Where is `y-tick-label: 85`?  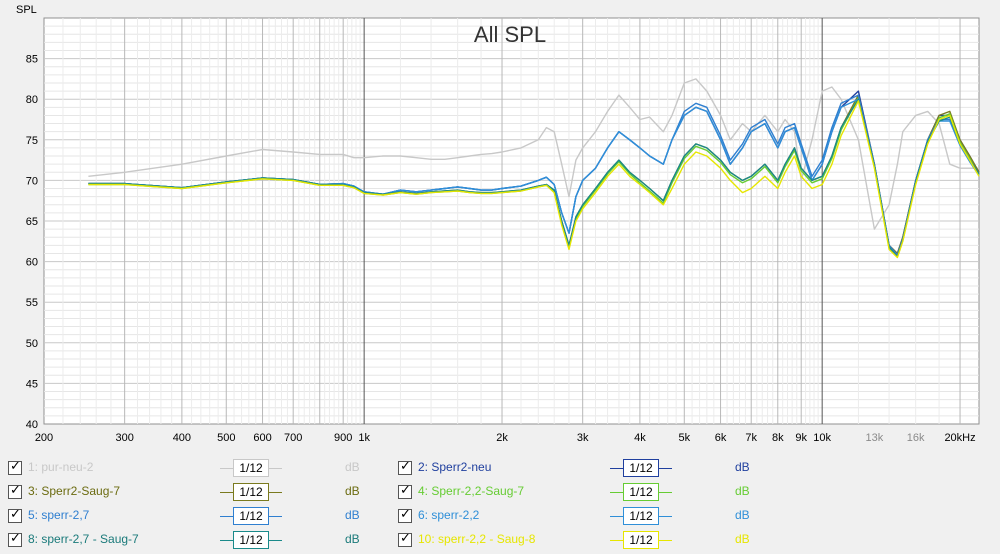
y-tick-label: 85 is located at coordinates (32, 60).